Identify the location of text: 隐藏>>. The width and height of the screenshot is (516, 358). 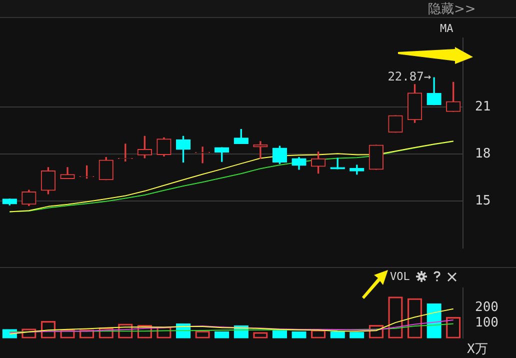
(452, 9).